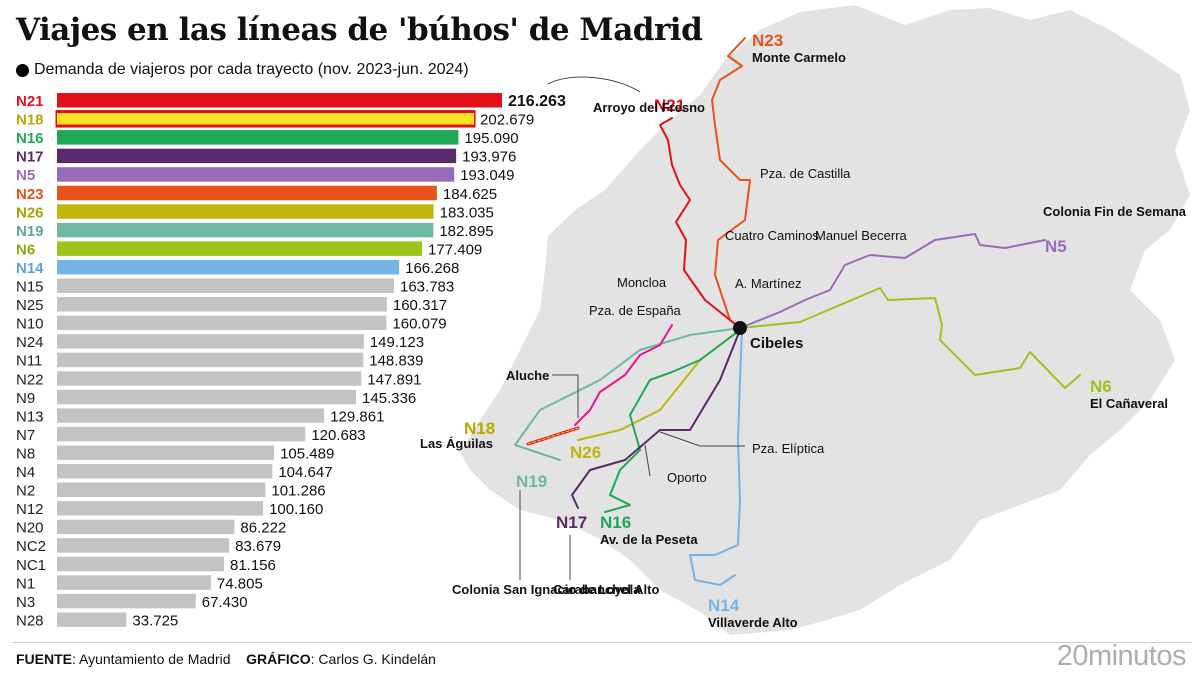  What do you see at coordinates (210, 360) in the screenshot?
I see `bar-n11` at bounding box center [210, 360].